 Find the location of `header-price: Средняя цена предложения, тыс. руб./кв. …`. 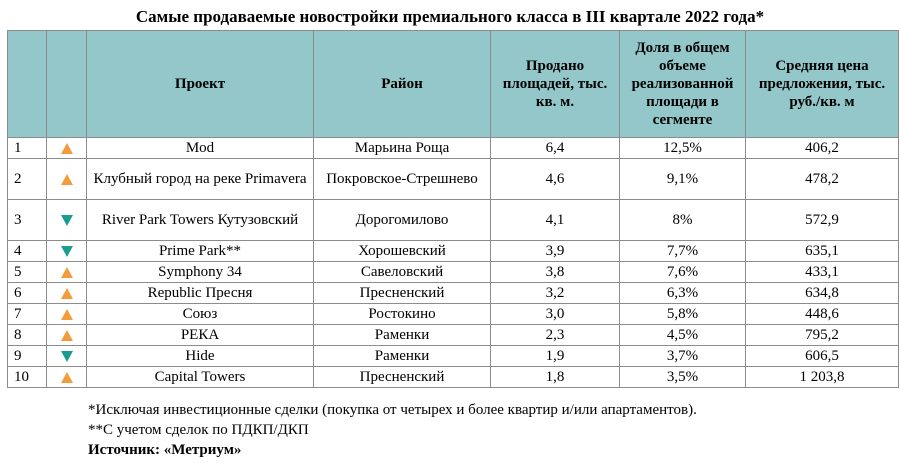

header-price: Средняя цена предложения, тыс. руб./кв. … is located at coordinates (822, 84).